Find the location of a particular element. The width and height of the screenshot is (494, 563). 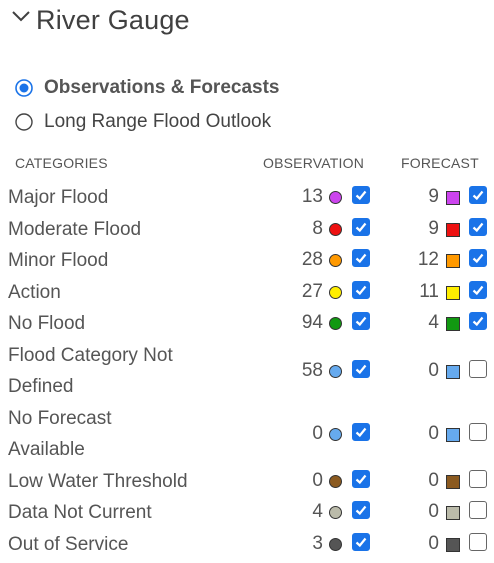

category-row: Flood Category Not Defined 58 0 is located at coordinates (247, 371).